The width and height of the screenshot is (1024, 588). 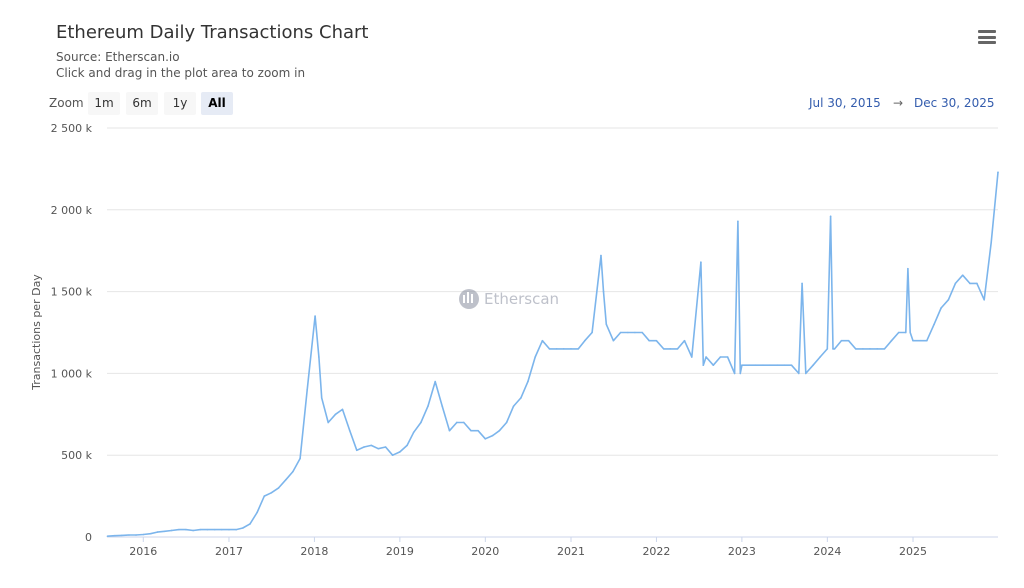 What do you see at coordinates (142, 103) in the screenshot?
I see `zoom-6m-button: 6m` at bounding box center [142, 103].